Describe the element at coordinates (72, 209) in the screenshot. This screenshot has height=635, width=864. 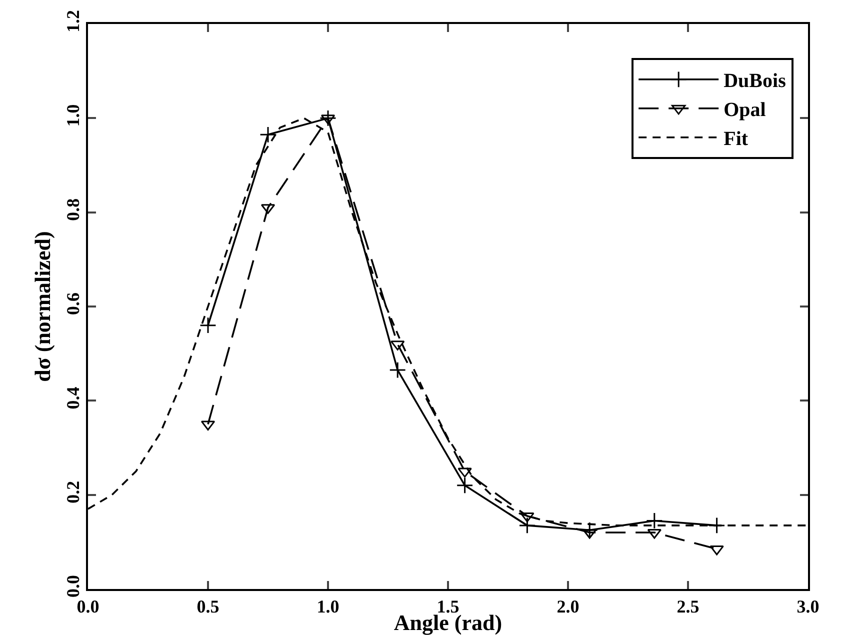
I see `y-tick-label: 0.8` at that location.